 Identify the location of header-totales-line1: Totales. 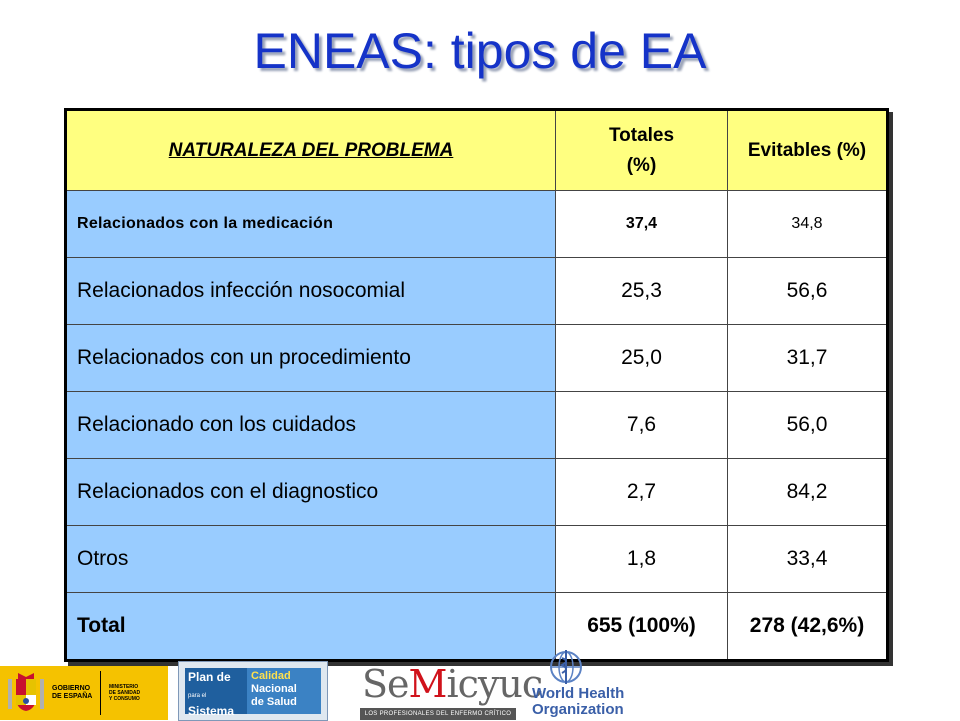
(641, 135).